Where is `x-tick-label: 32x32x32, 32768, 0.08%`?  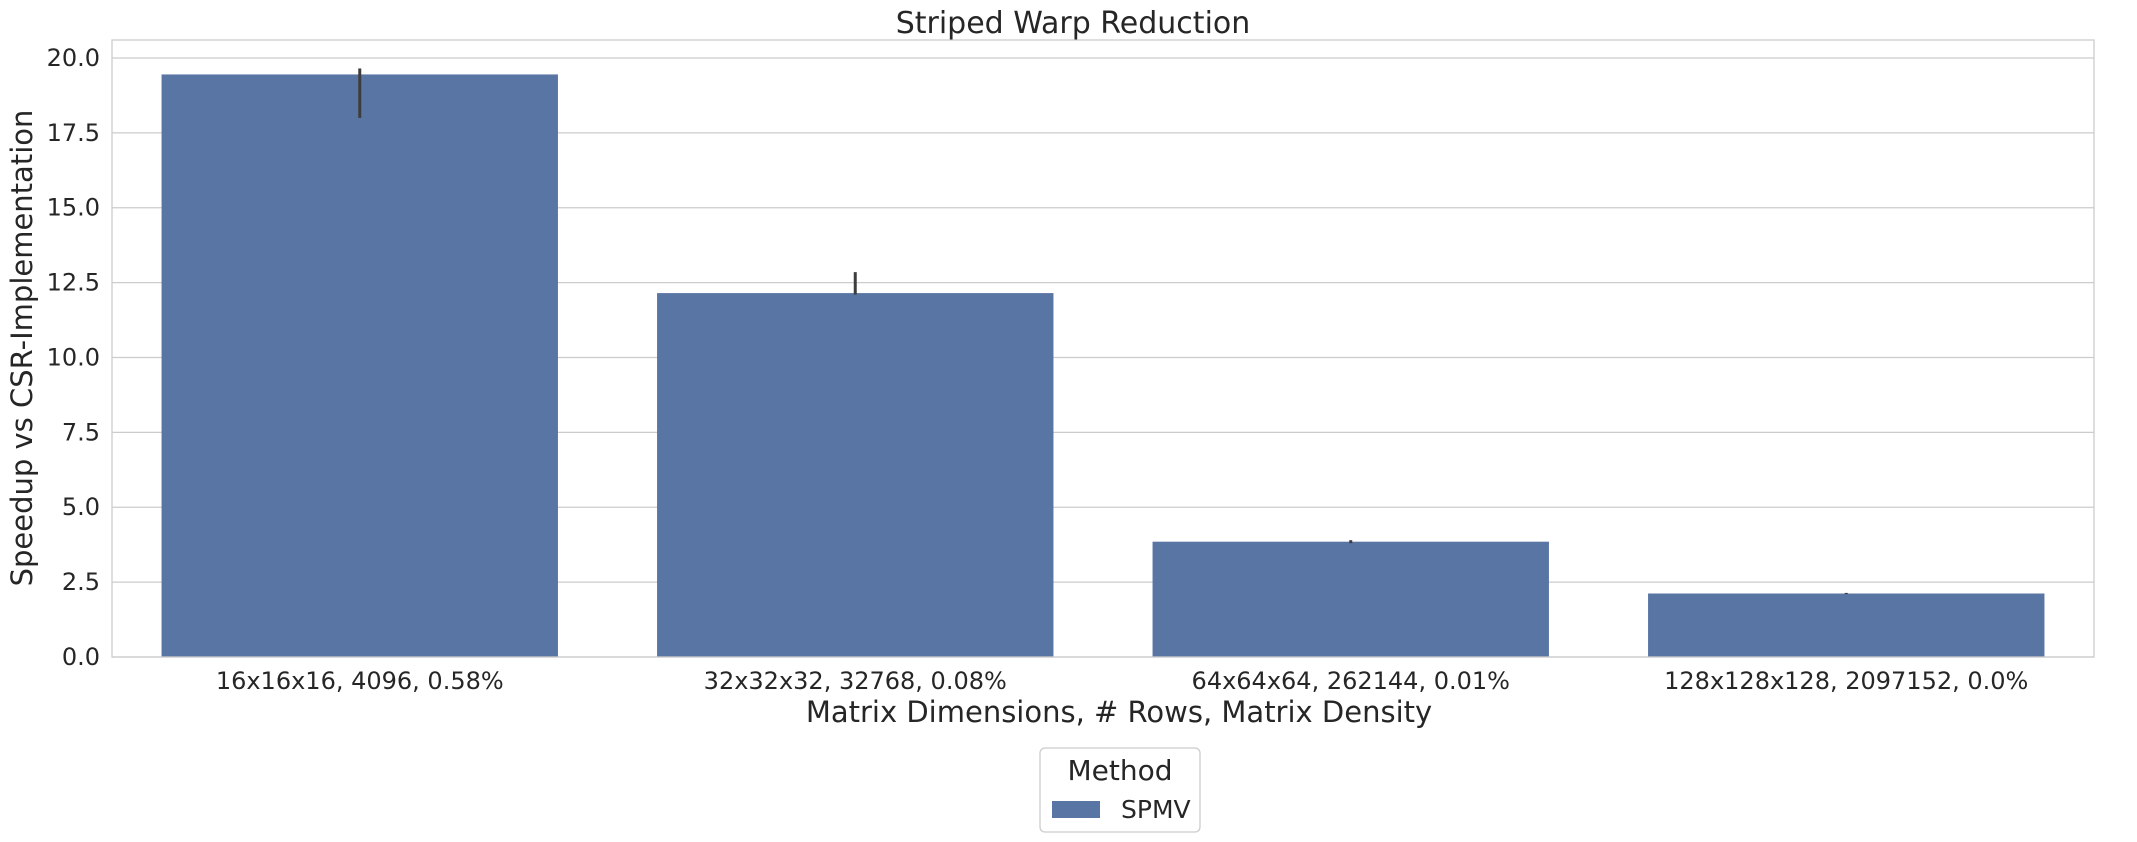 x-tick-label: 32x32x32, 32768, 0.08% is located at coordinates (855, 681).